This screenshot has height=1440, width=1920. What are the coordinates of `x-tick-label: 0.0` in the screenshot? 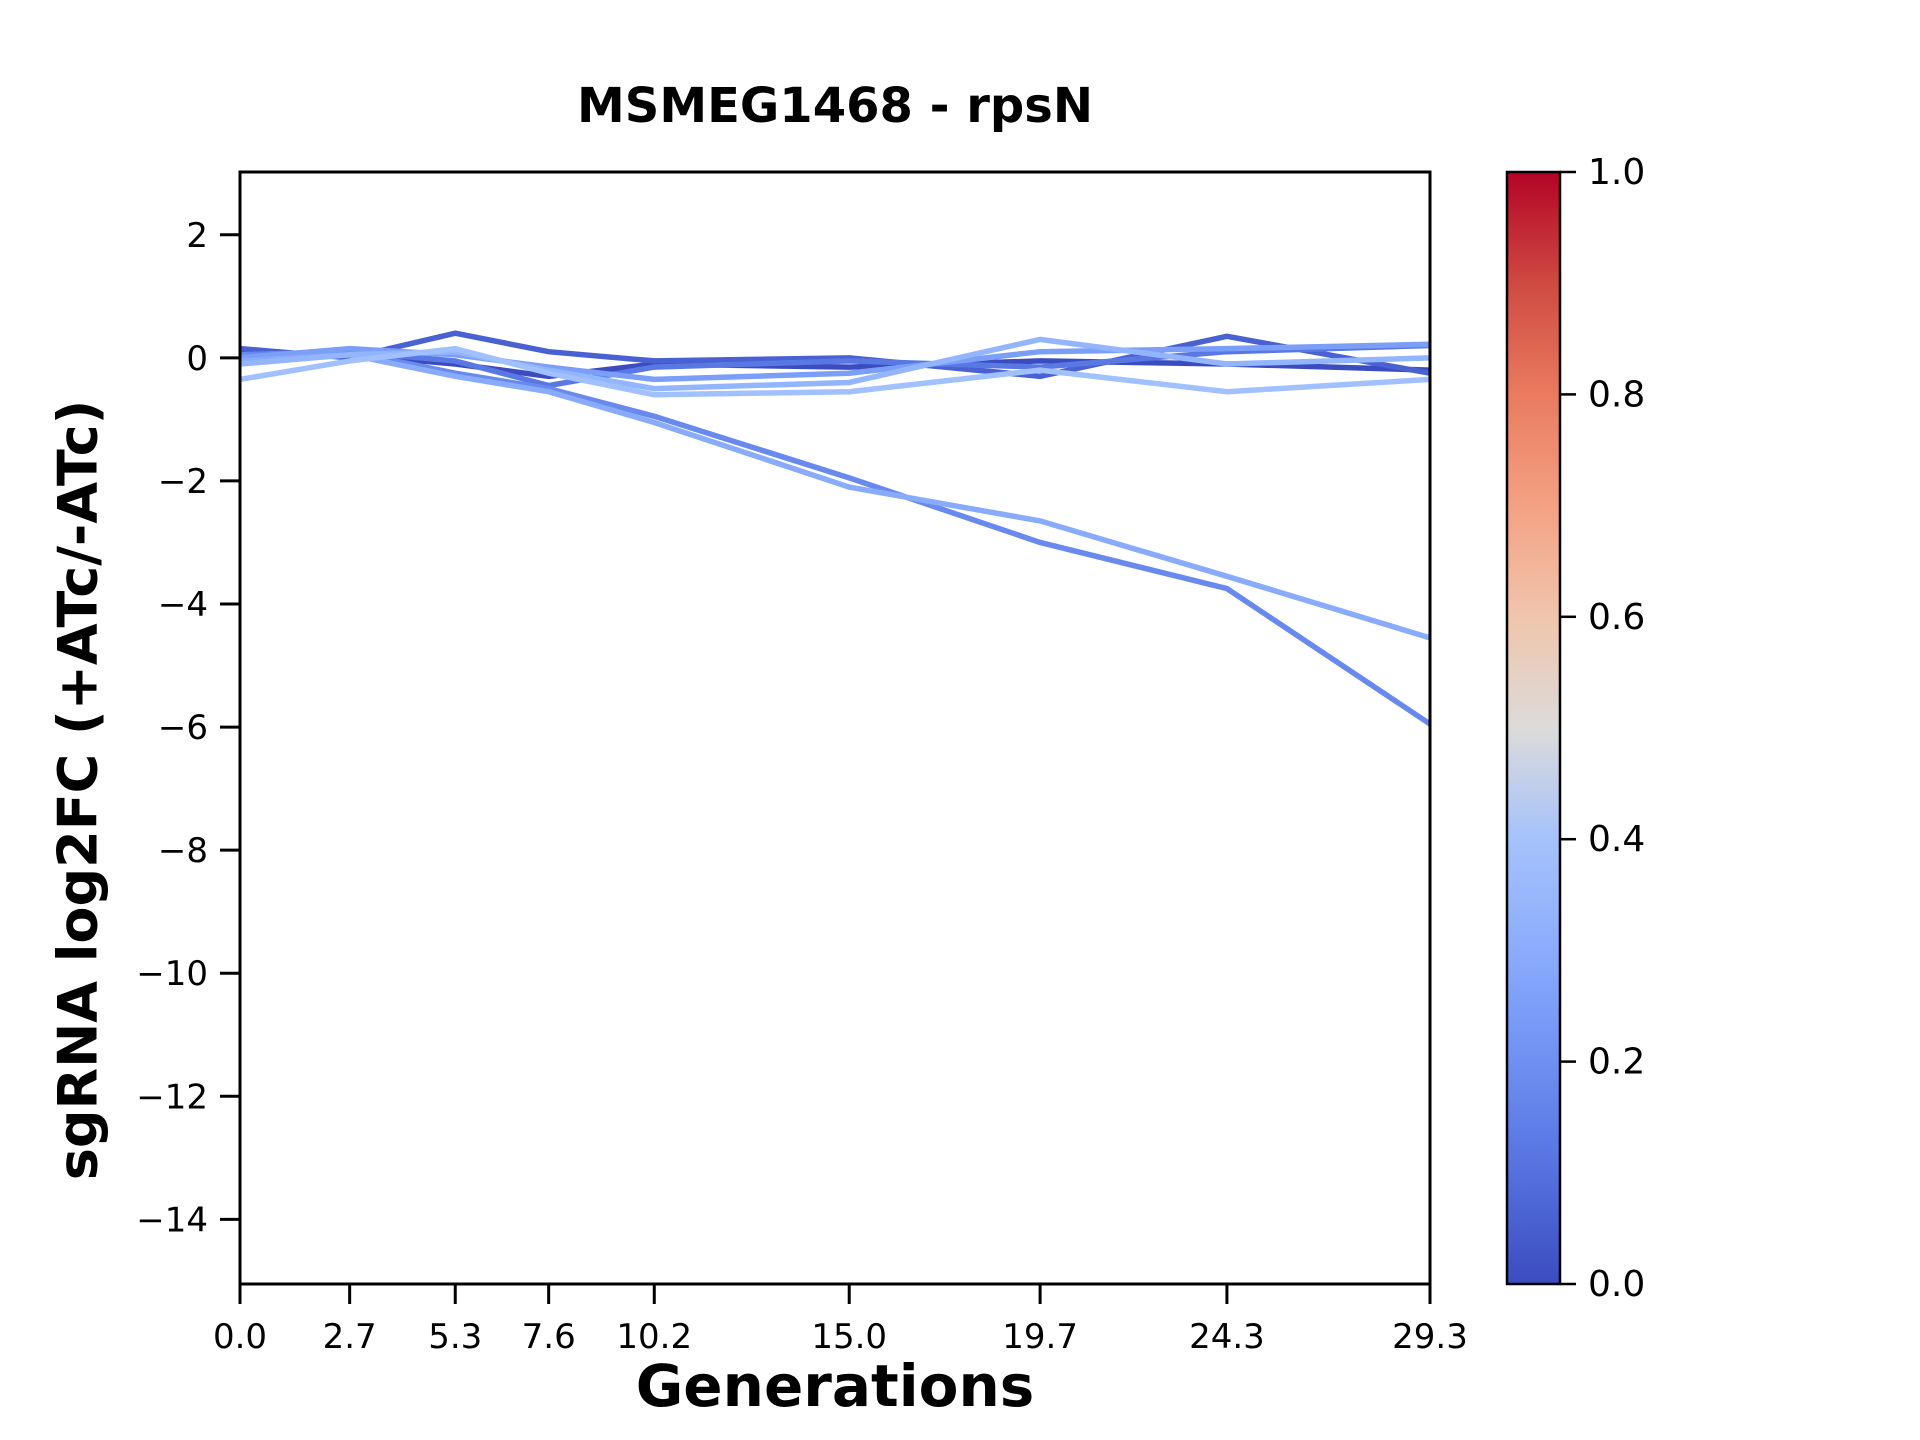 It's located at (240, 1337).